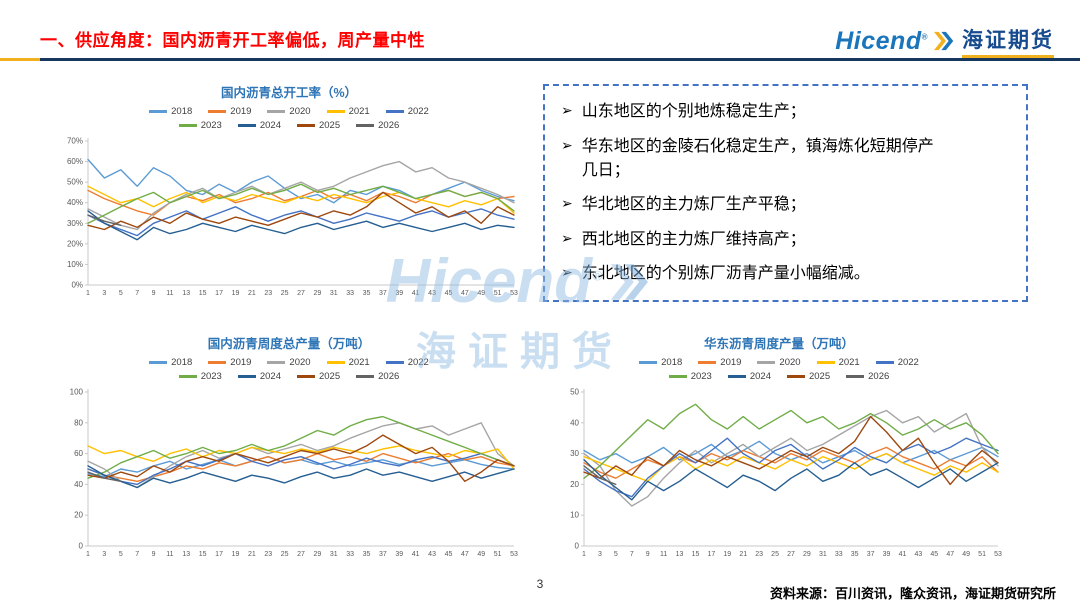 This screenshot has height=607, width=1080. What do you see at coordinates (540, 59) in the screenshot?
I see `header-divider` at bounding box center [540, 59].